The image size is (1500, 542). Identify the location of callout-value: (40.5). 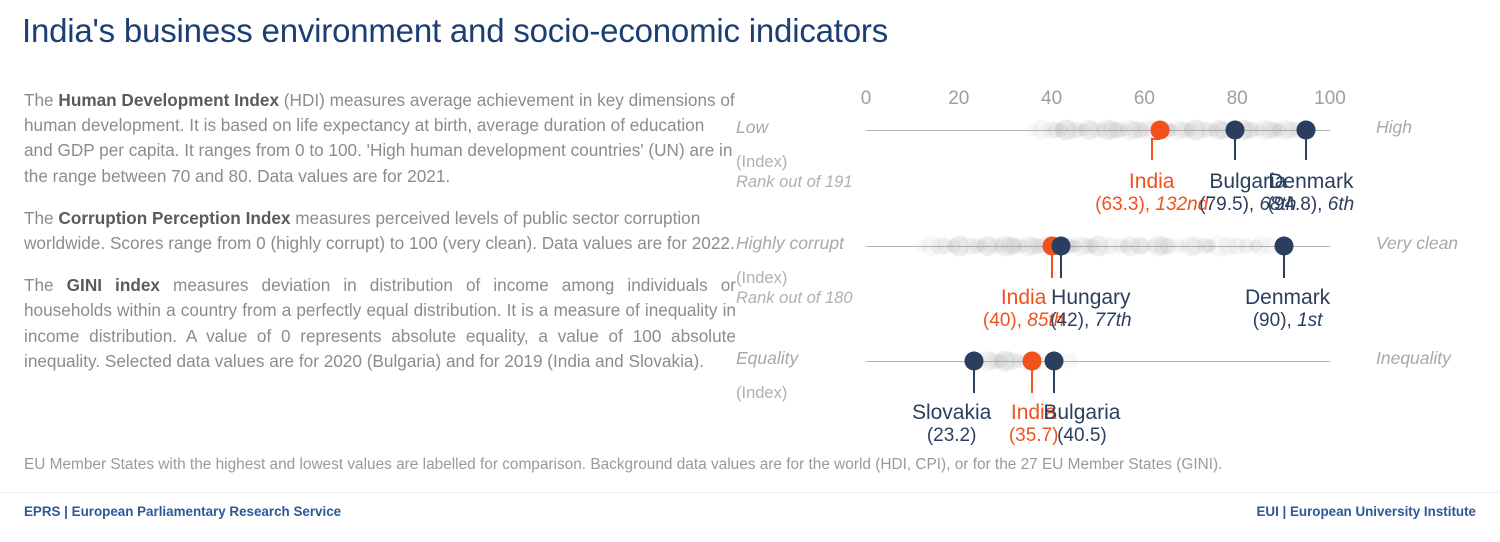
(1082, 435).